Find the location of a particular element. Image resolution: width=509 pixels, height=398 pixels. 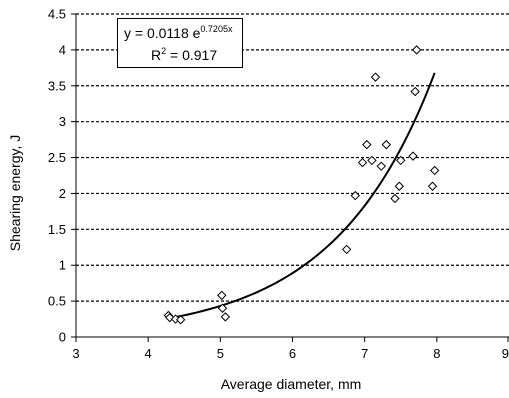

x-tick-label-6: 9 is located at coordinates (505, 353).